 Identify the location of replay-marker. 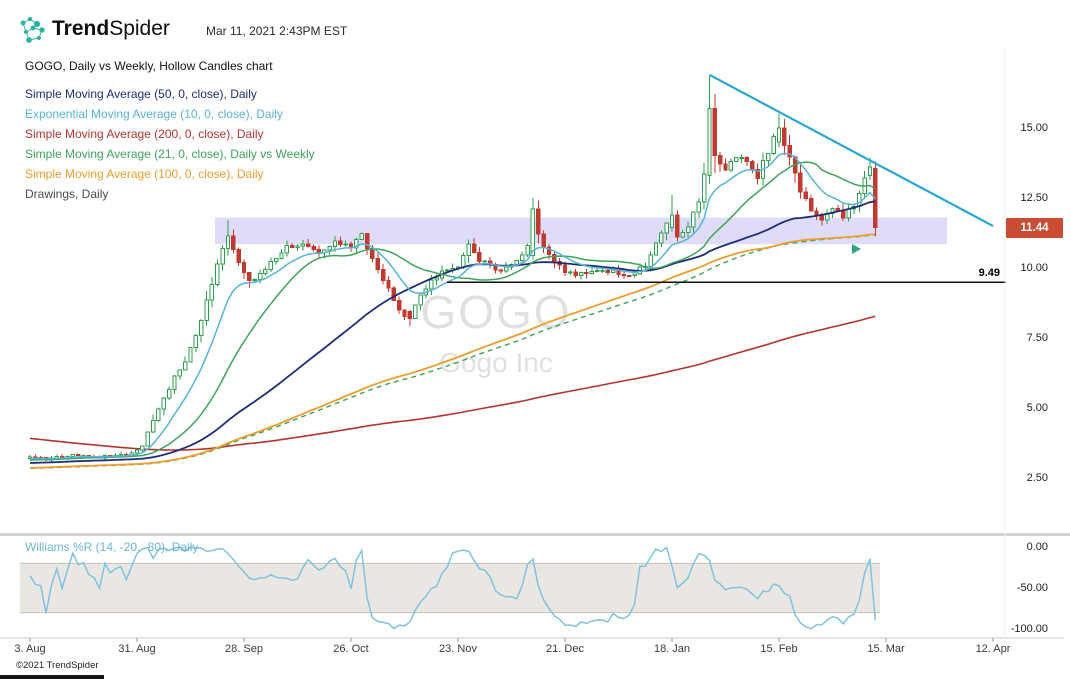
(856, 248).